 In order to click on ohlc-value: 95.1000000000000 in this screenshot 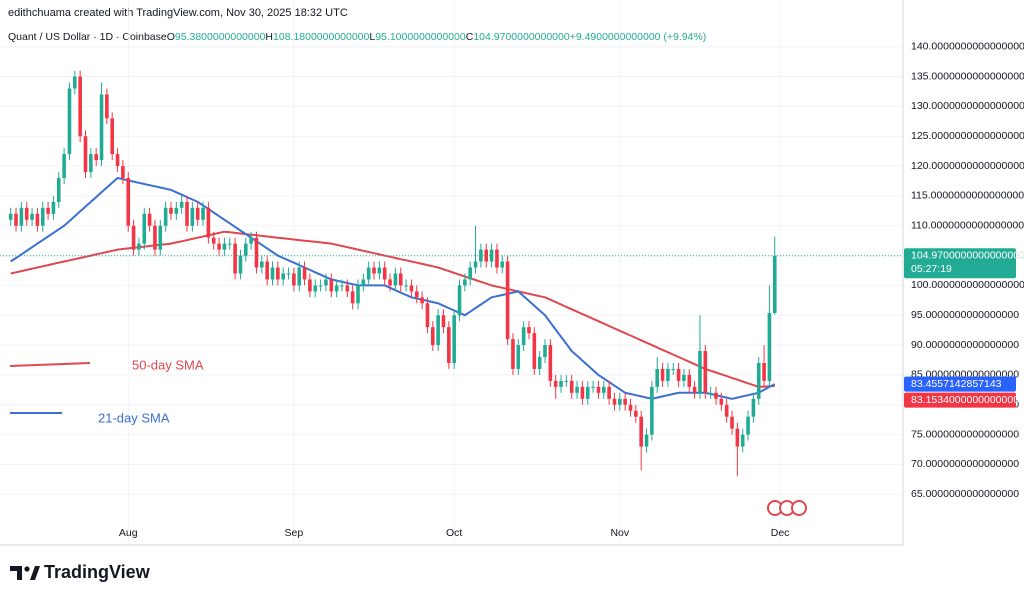, I will do `click(420, 37)`.